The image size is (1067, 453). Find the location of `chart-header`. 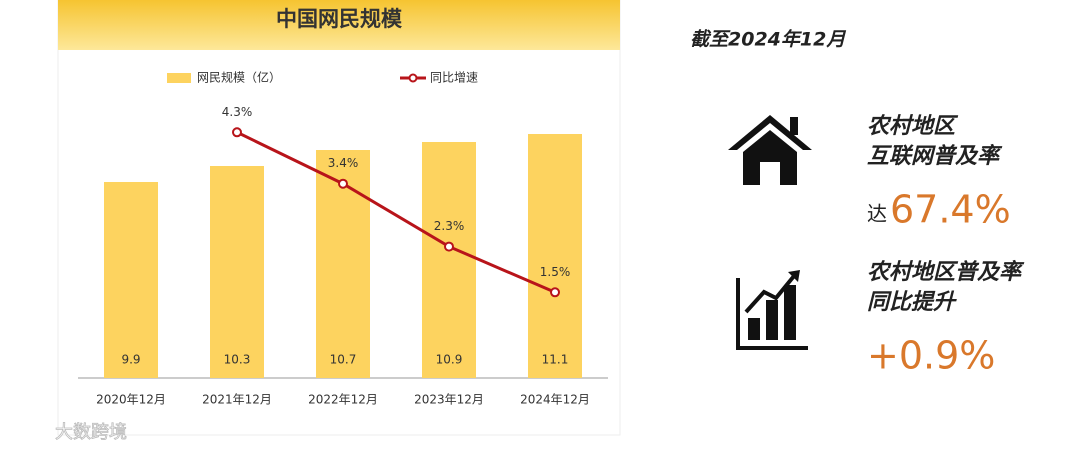

chart-header is located at coordinates (339, 25).